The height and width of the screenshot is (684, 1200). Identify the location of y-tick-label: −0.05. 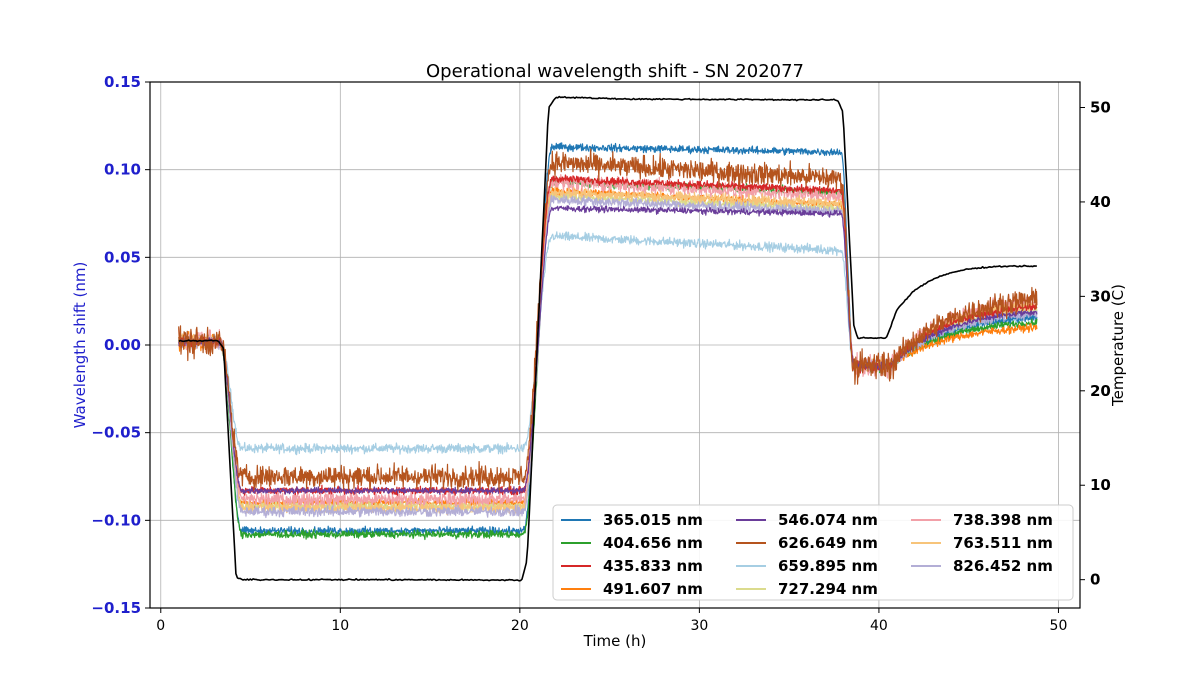
(116, 433).